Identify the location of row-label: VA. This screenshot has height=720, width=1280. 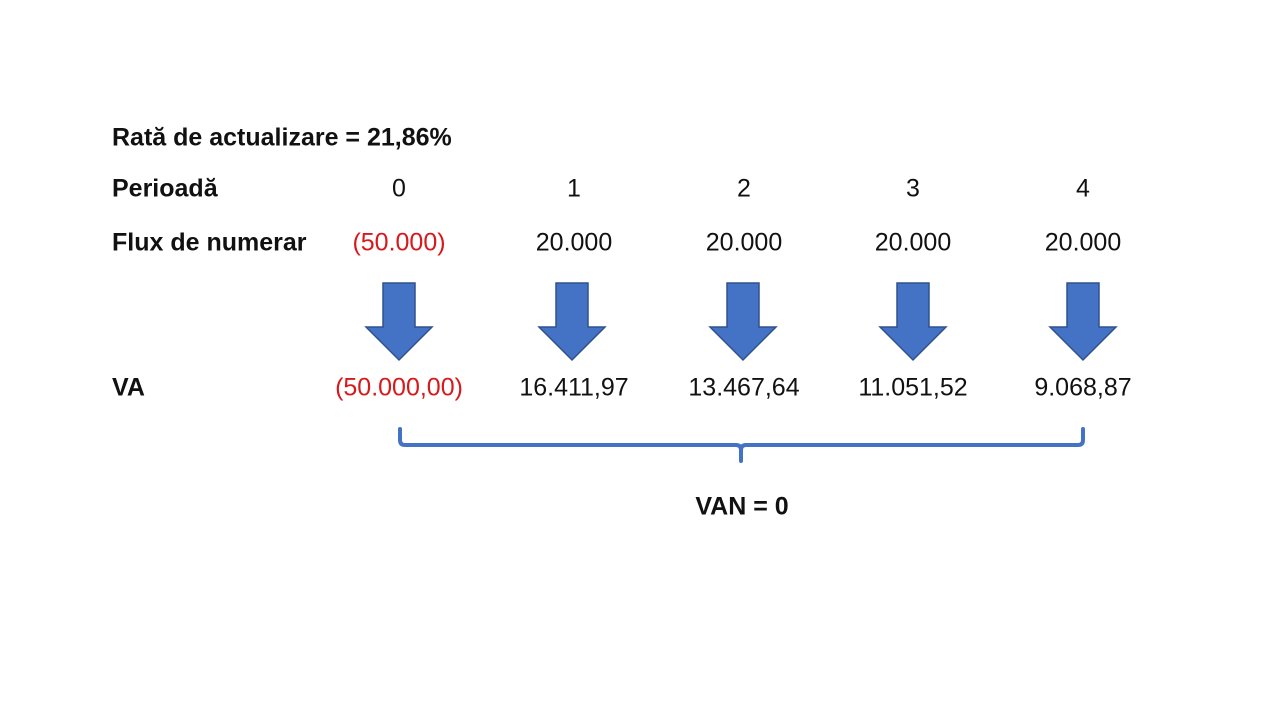
(128, 388).